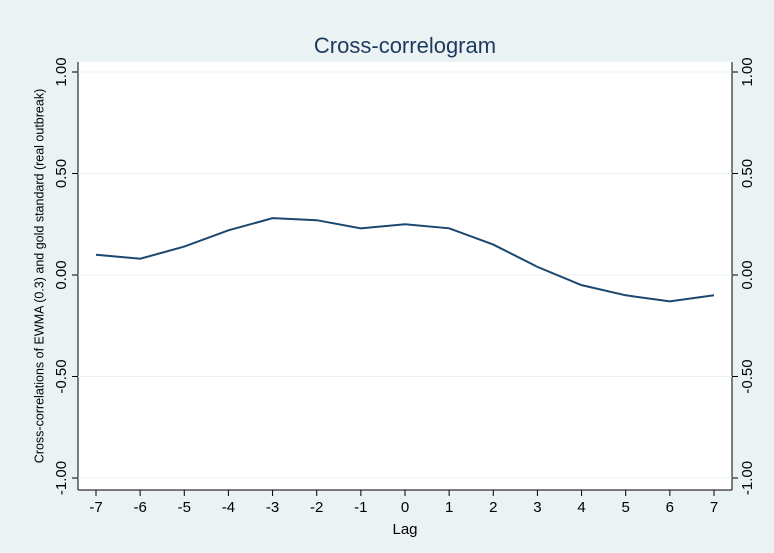 This screenshot has height=553, width=774. Describe the element at coordinates (714, 507) in the screenshot. I see `x-tick-label: 7` at that location.